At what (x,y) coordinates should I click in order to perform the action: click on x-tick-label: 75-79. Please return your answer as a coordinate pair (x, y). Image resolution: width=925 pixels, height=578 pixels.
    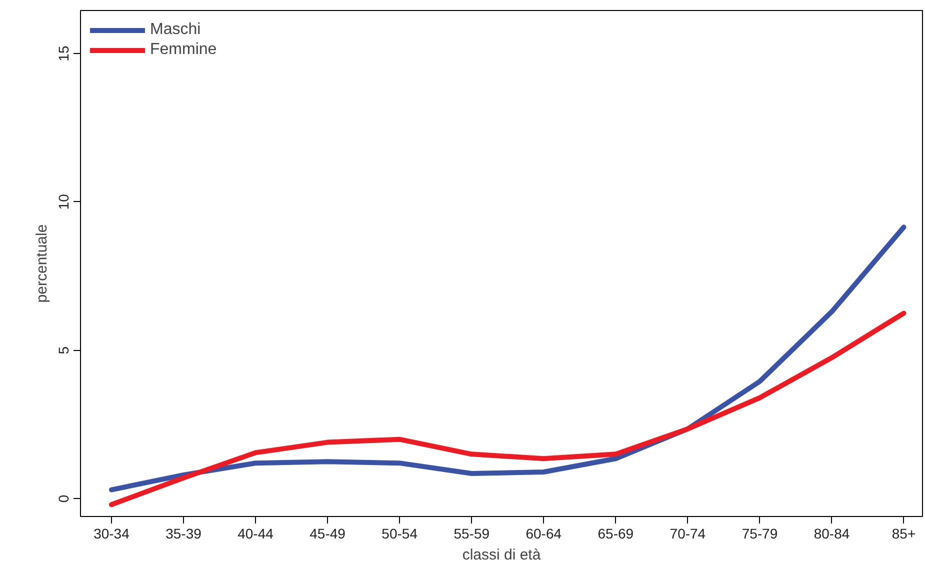
    Looking at the image, I should click on (760, 534).